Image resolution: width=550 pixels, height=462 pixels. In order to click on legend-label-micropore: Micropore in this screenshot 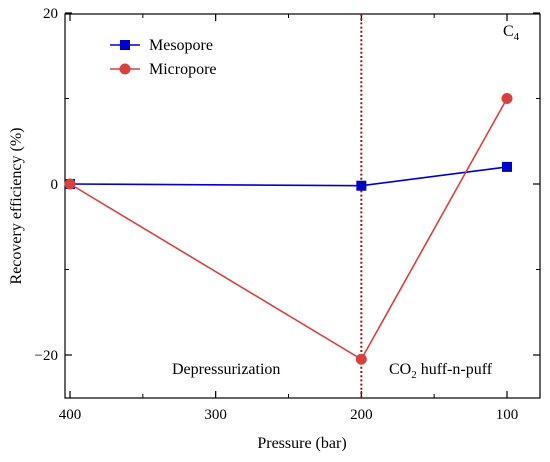, I will do `click(183, 69)`.